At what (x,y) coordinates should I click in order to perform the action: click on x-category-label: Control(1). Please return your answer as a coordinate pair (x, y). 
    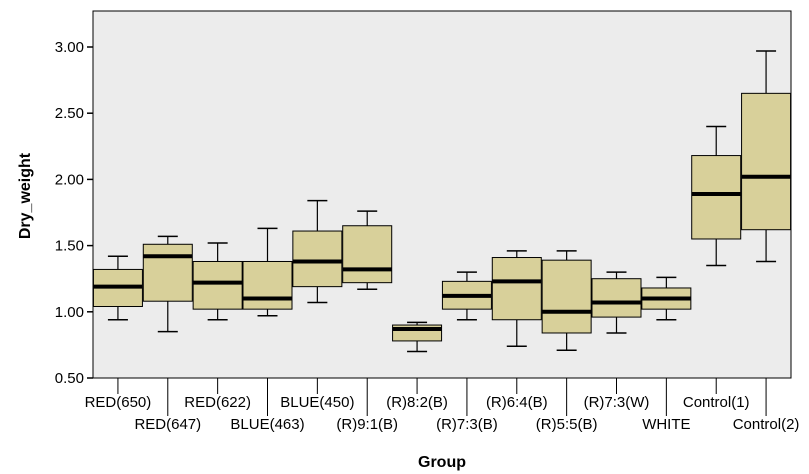
    Looking at the image, I should click on (716, 402).